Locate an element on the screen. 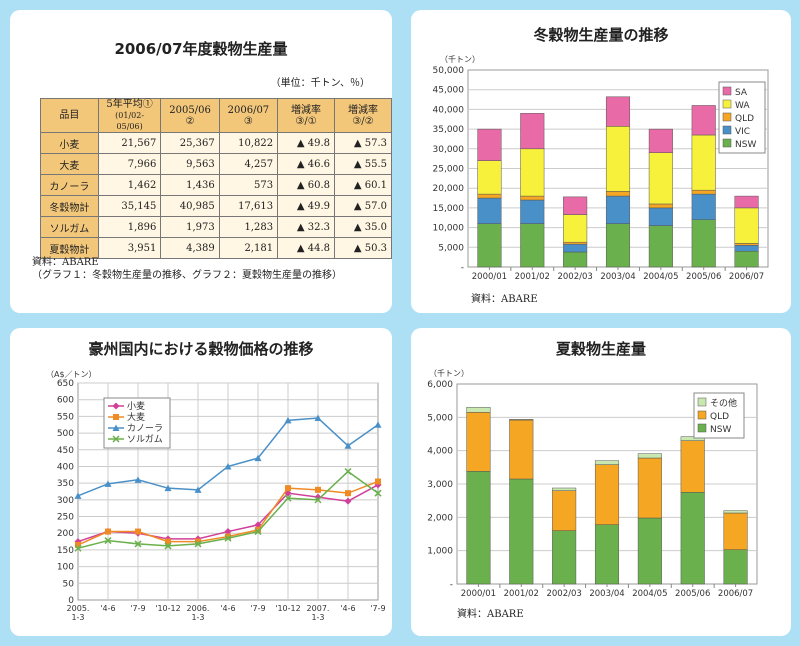 The image size is (800, 646). price-chart-title: 豪州国内における穀物価格の推移 is located at coordinates (201, 349).